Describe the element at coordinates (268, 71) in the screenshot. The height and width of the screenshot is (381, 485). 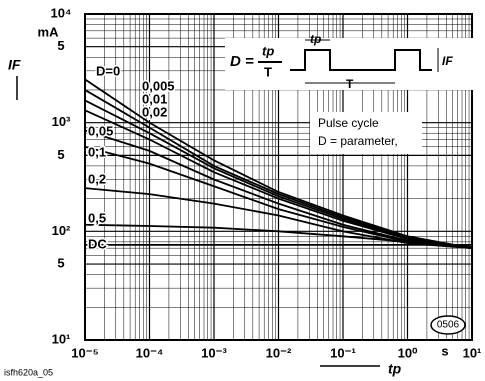
I see `formula-den: T` at that location.